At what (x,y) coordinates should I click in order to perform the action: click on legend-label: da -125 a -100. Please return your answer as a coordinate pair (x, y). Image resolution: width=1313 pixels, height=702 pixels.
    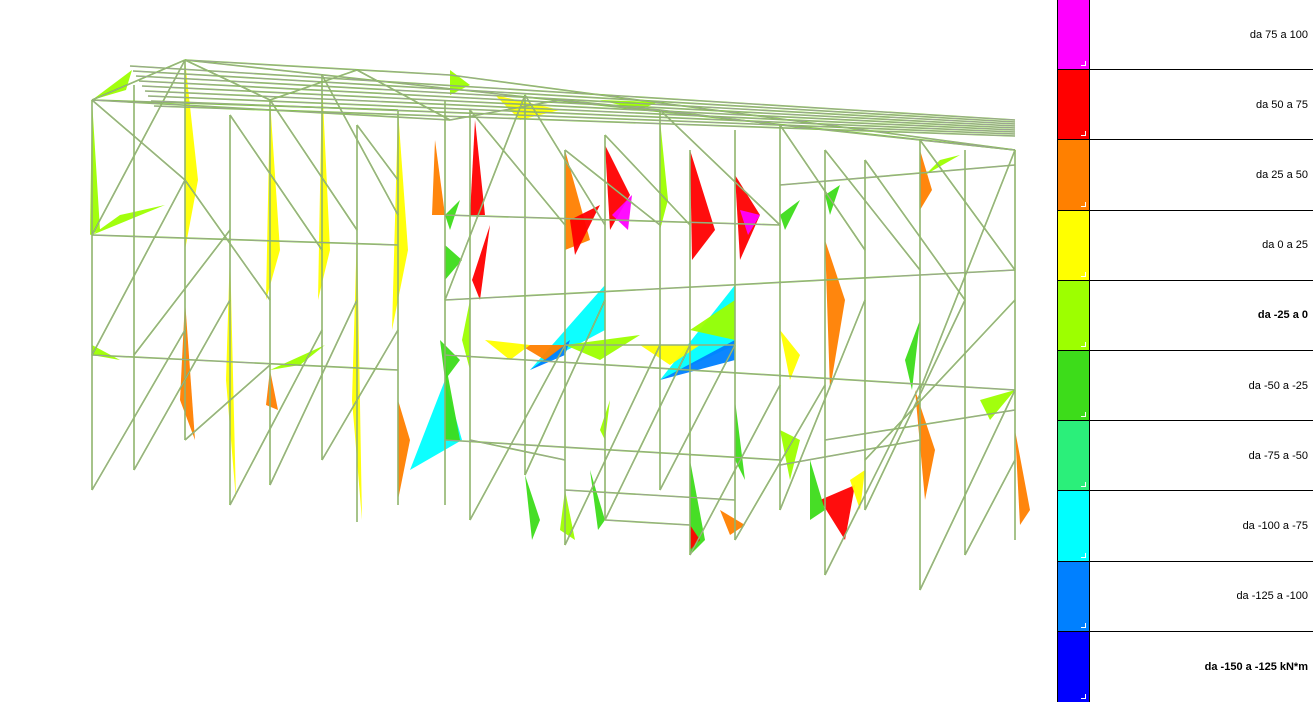
    Looking at the image, I should click on (1272, 596).